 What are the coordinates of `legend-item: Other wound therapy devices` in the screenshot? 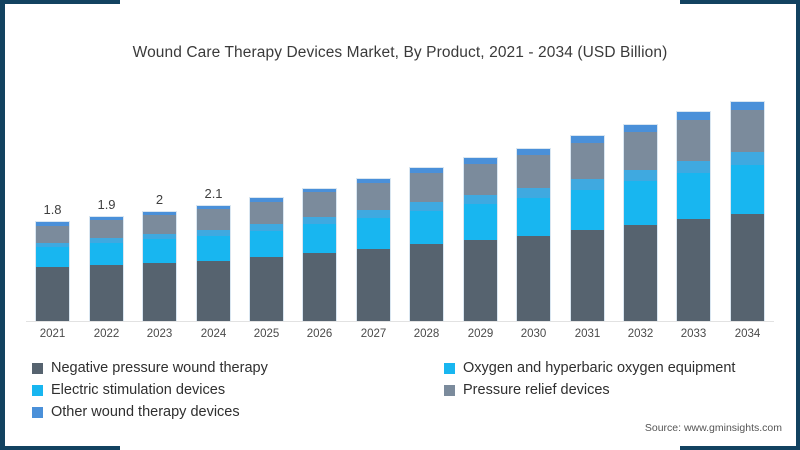 It's located at (136, 412).